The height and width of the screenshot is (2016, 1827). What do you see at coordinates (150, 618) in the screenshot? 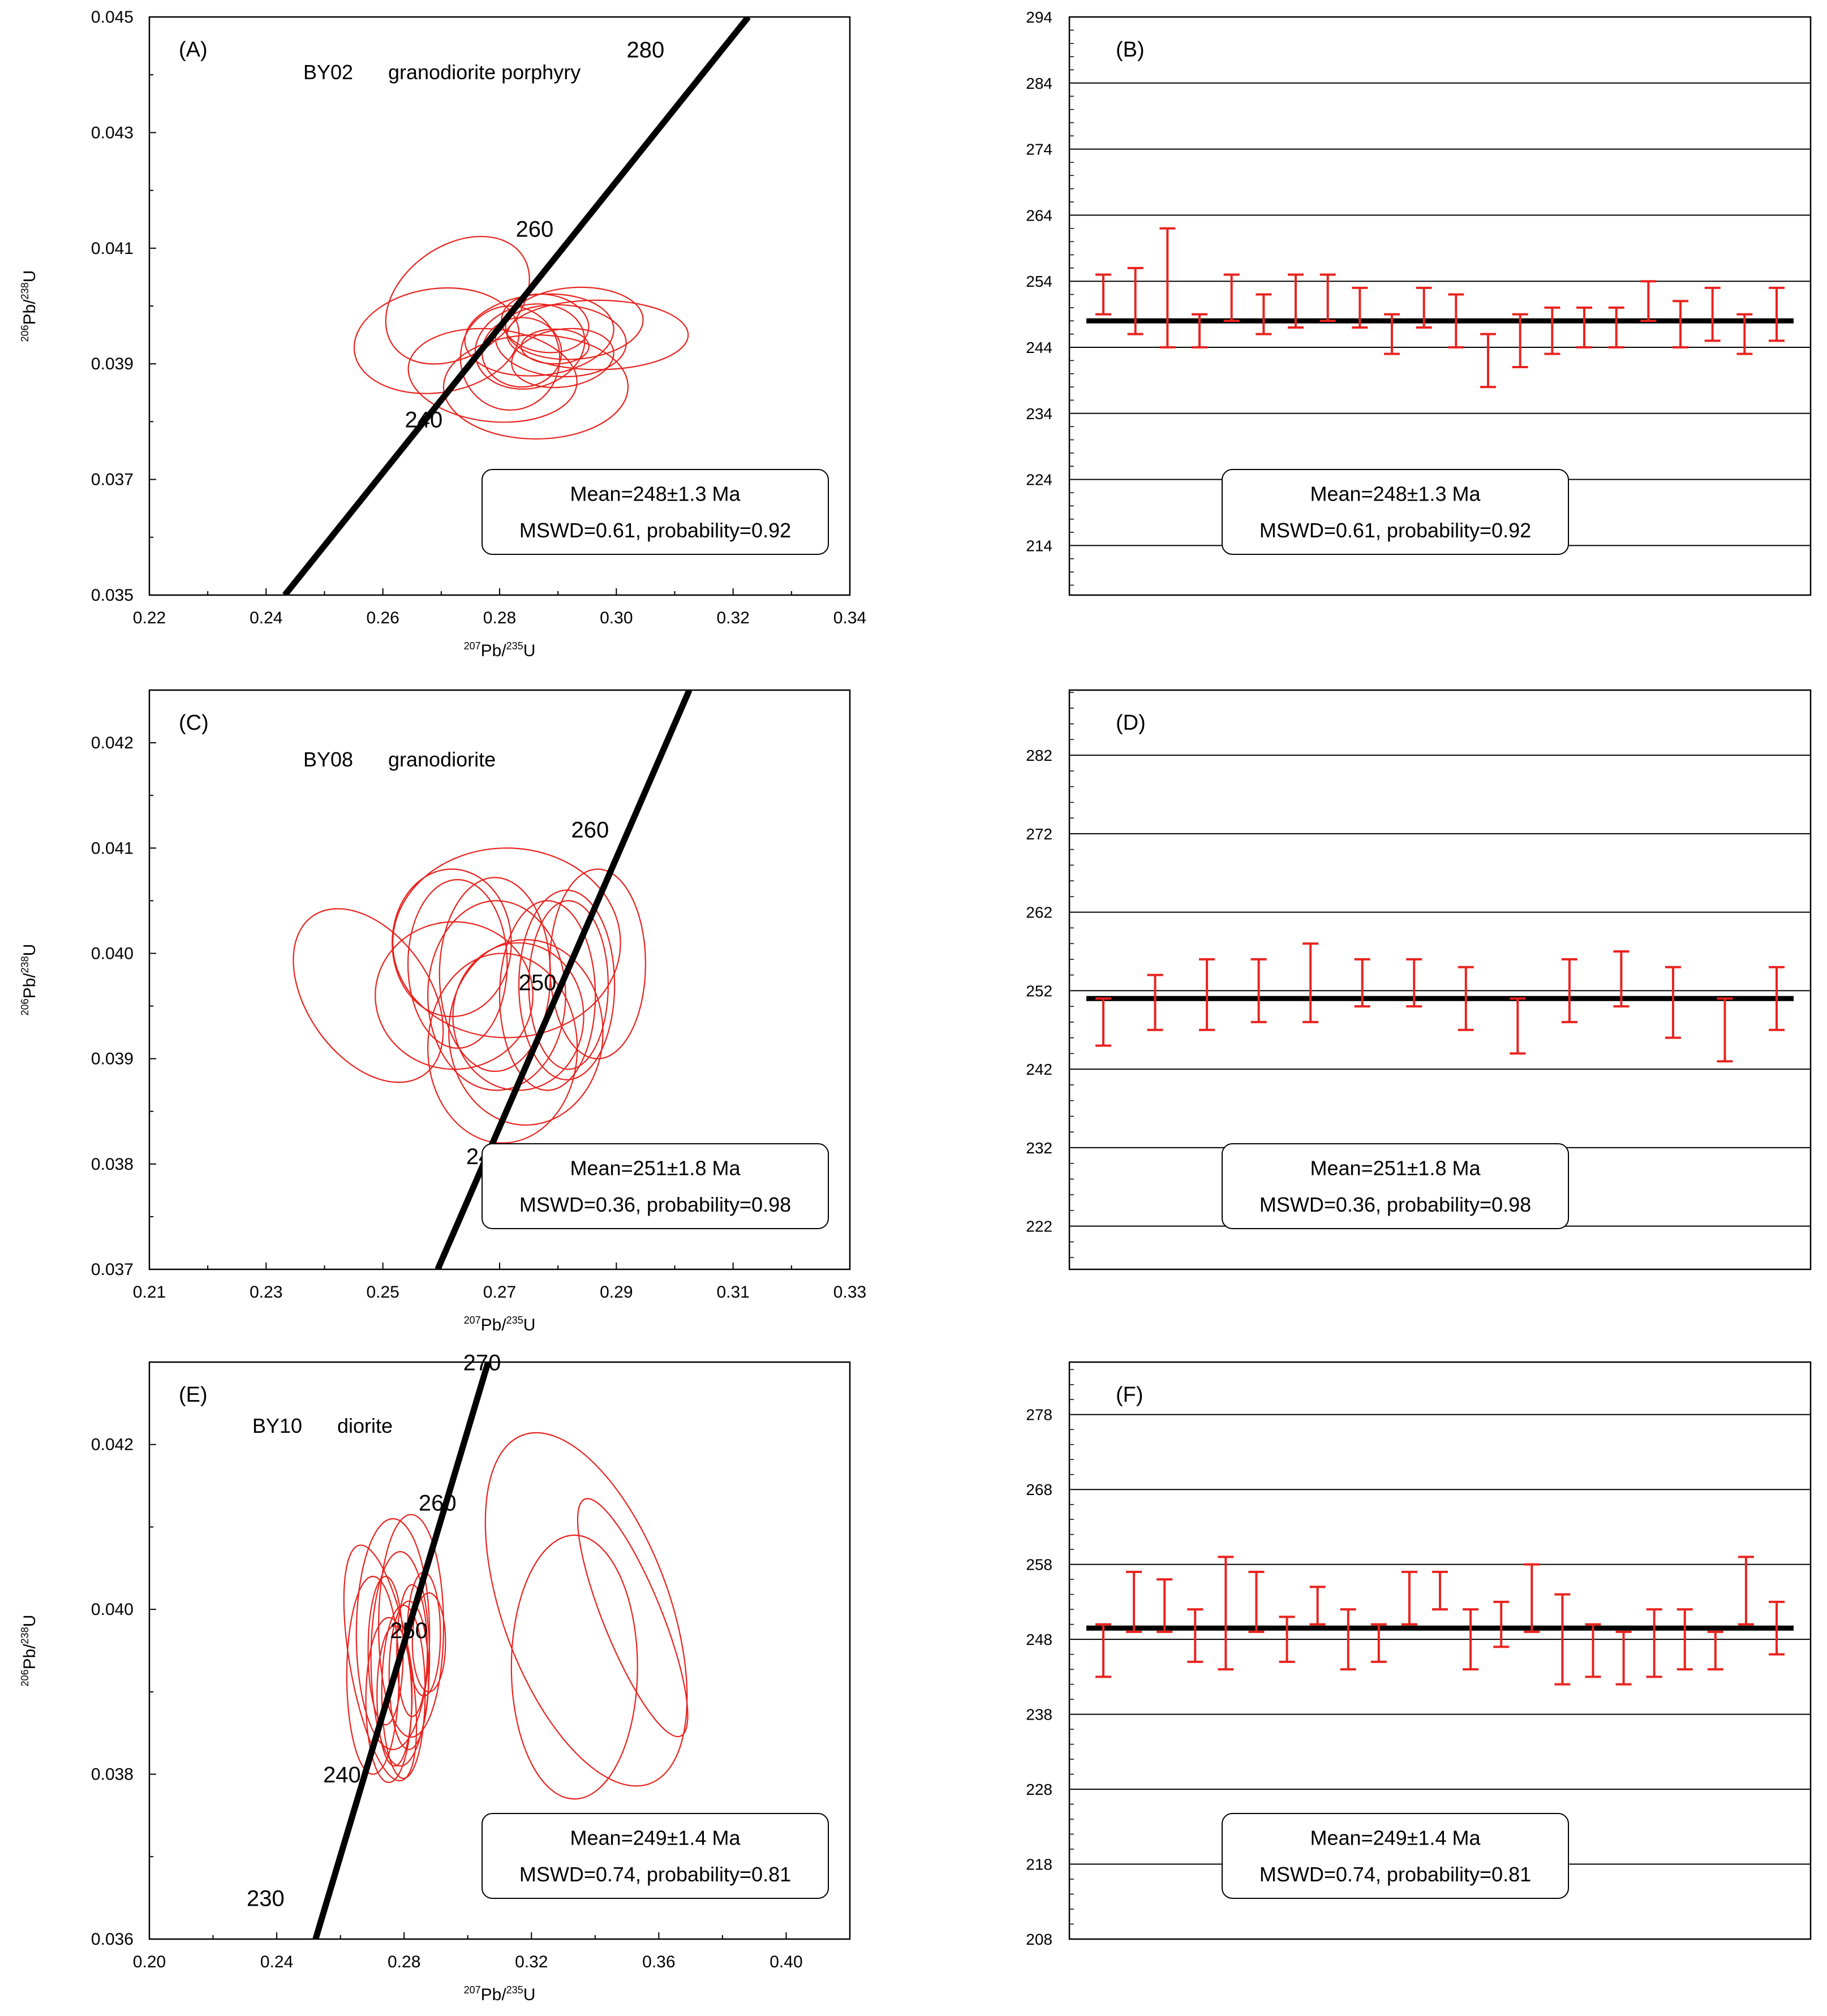
I see `x-tick-label: 0.22` at bounding box center [150, 618].